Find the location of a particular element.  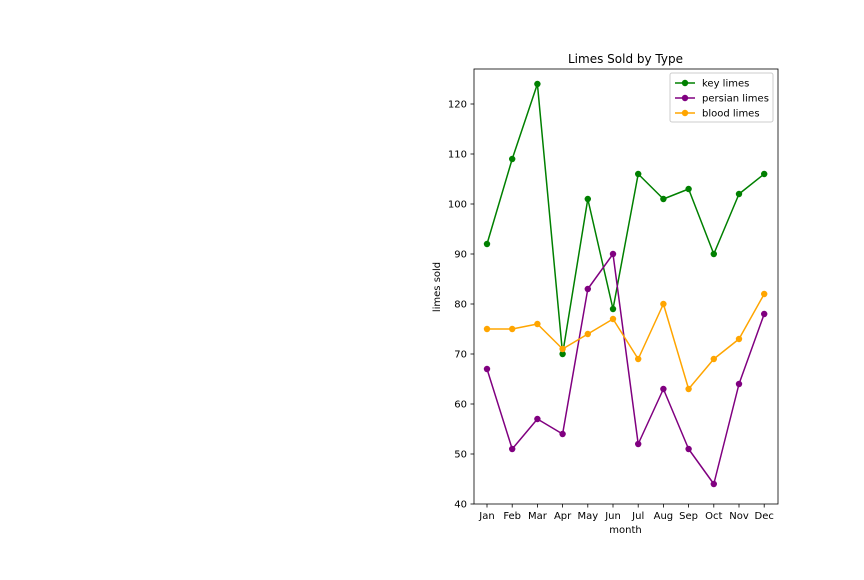

x-tick-label: Mar is located at coordinates (538, 516).